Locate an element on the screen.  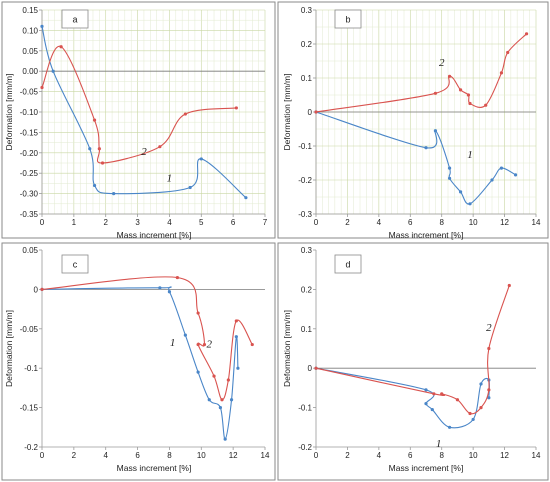
y-tick-label: -0.3 is located at coordinates (305, 214).